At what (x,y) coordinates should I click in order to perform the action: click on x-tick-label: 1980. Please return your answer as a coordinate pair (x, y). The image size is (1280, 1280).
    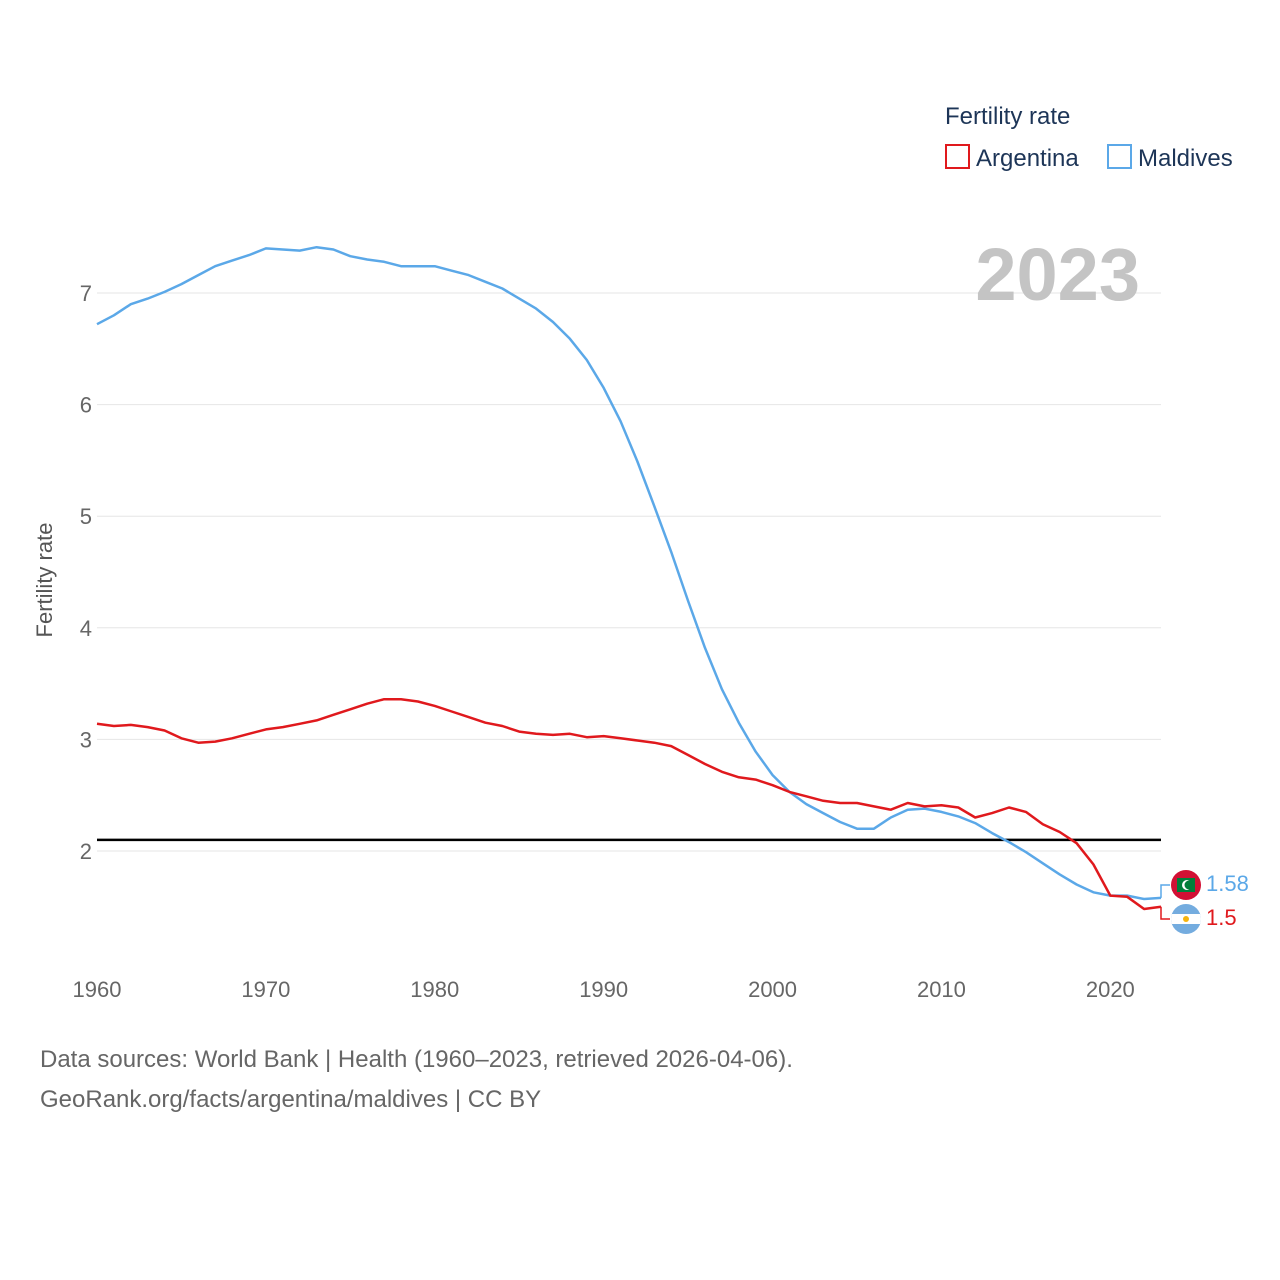
    Looking at the image, I should click on (434, 989).